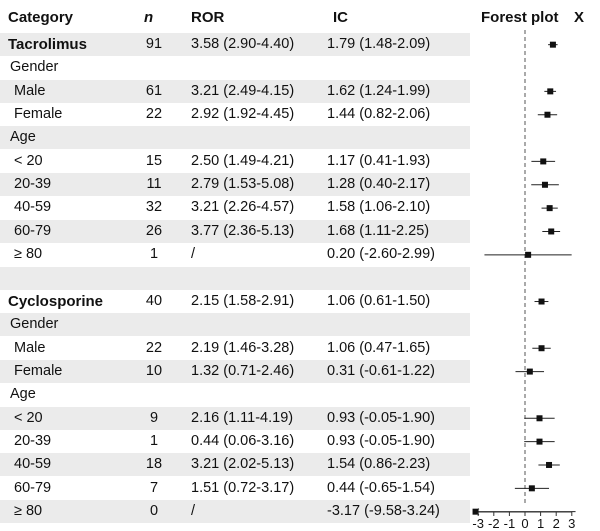  What do you see at coordinates (381, 487) in the screenshot?
I see `row-ic: 0.44 (-0.65-1.54)` at bounding box center [381, 487].